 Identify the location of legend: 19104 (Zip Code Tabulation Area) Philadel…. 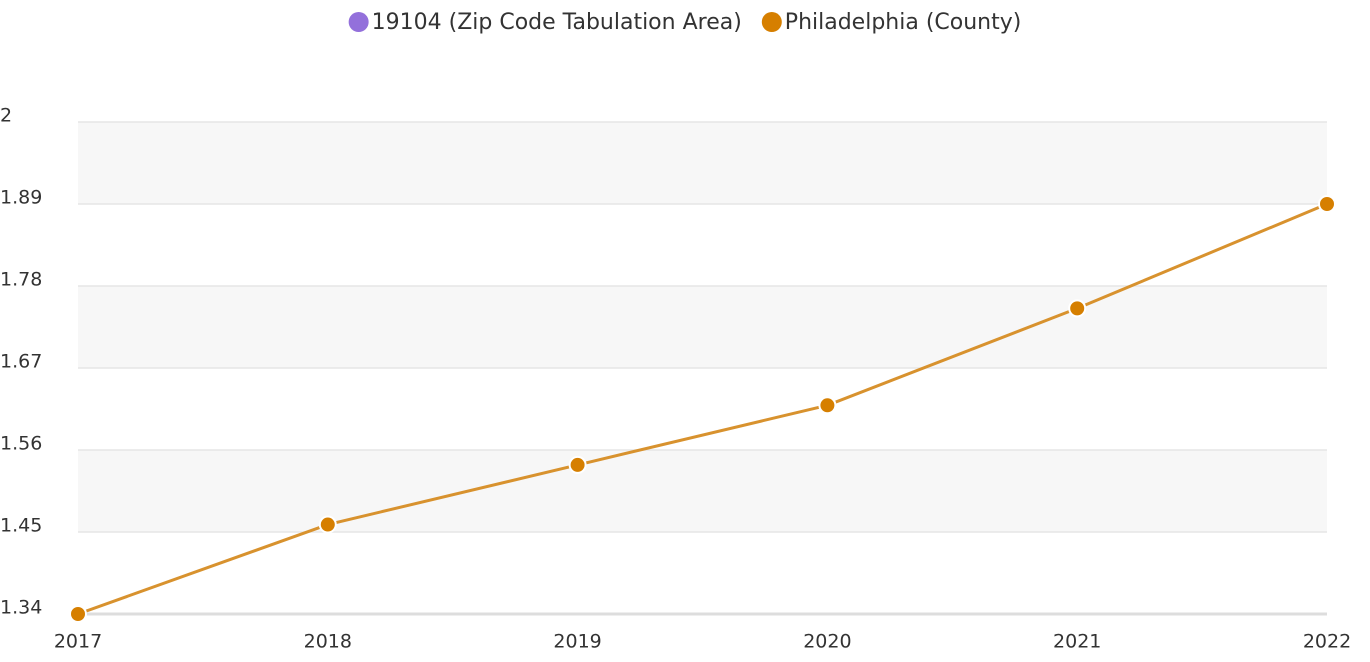
(685, 22).